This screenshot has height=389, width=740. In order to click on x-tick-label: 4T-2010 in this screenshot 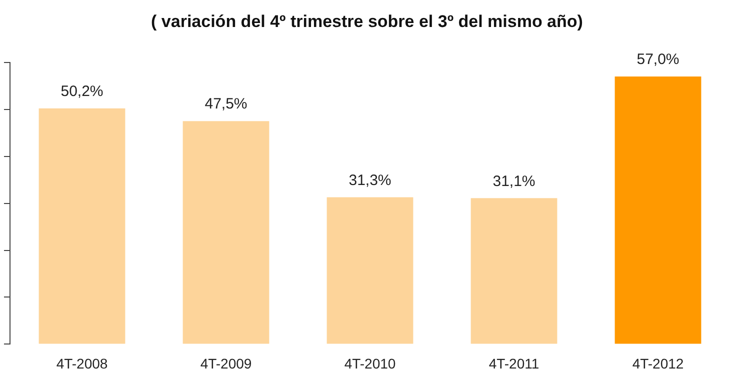, I will do `click(370, 363)`.